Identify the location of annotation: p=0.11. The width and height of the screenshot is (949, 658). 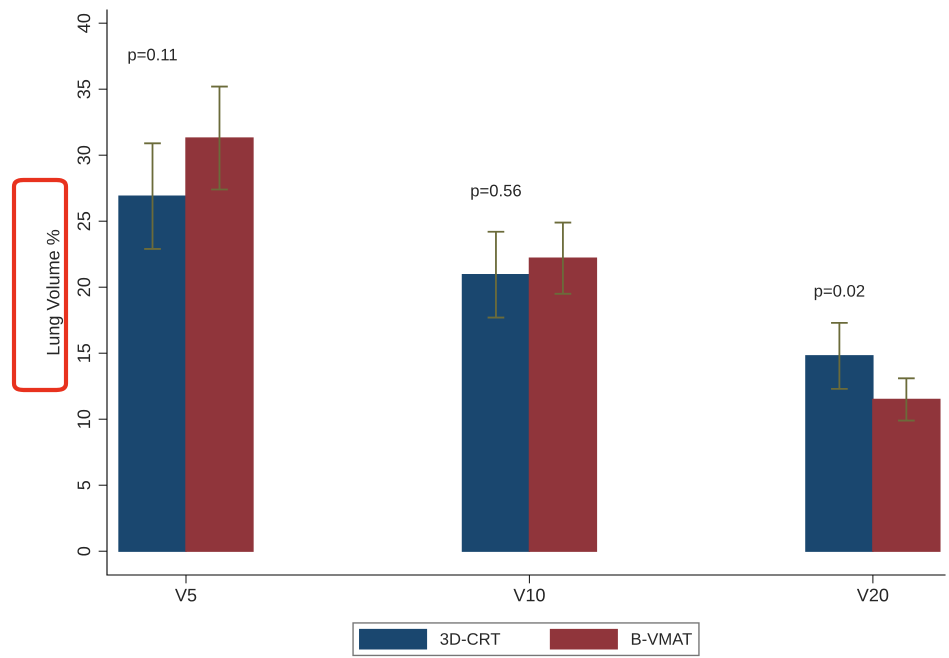
(152, 56).